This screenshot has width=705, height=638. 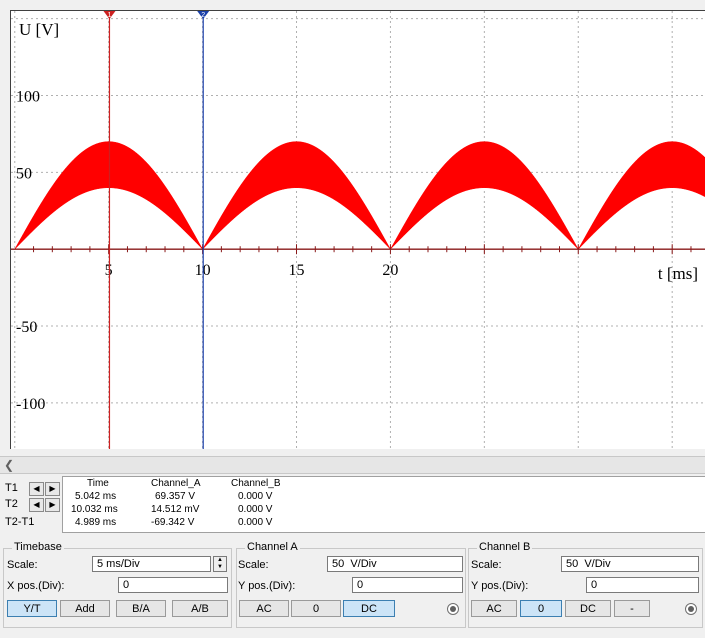 I want to click on header-time: Time, so click(x=98, y=483).